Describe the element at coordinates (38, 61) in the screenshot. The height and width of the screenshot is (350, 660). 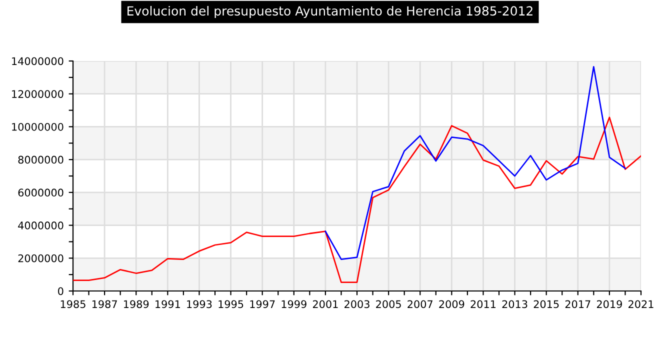
I see `y-tick-label: 14000000` at that location.